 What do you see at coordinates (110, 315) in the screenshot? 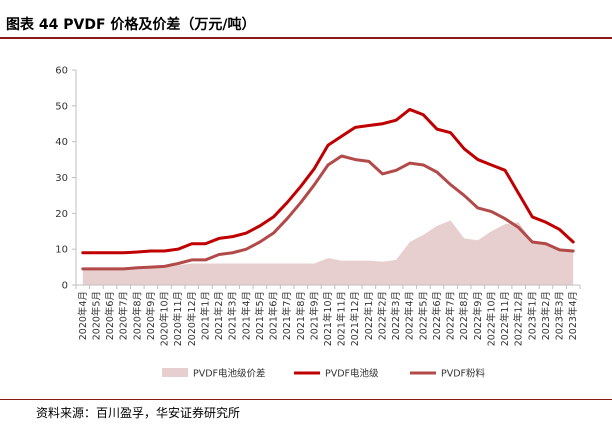
I see `x-tick-label: 2020年6月` at bounding box center [110, 315].